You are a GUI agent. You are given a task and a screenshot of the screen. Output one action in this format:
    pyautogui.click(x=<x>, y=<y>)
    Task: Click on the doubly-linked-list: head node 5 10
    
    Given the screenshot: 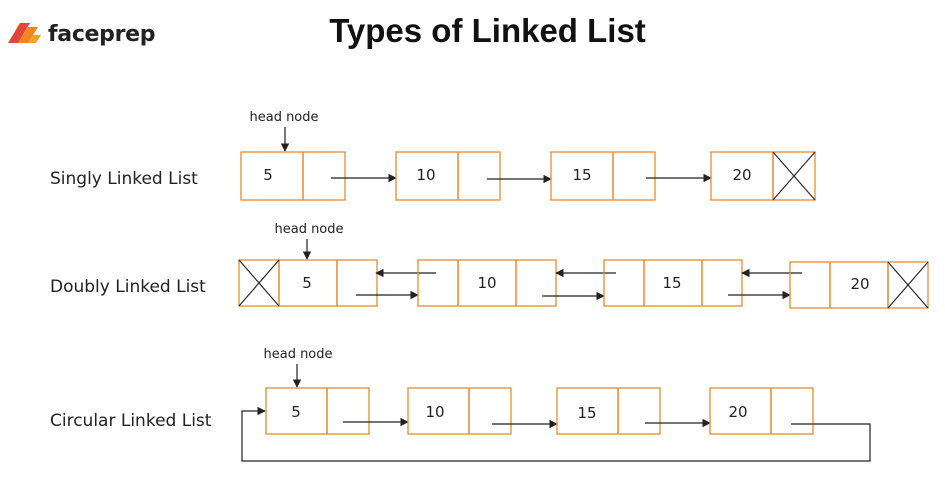 What is the action you would take?
    pyautogui.click(x=583, y=265)
    